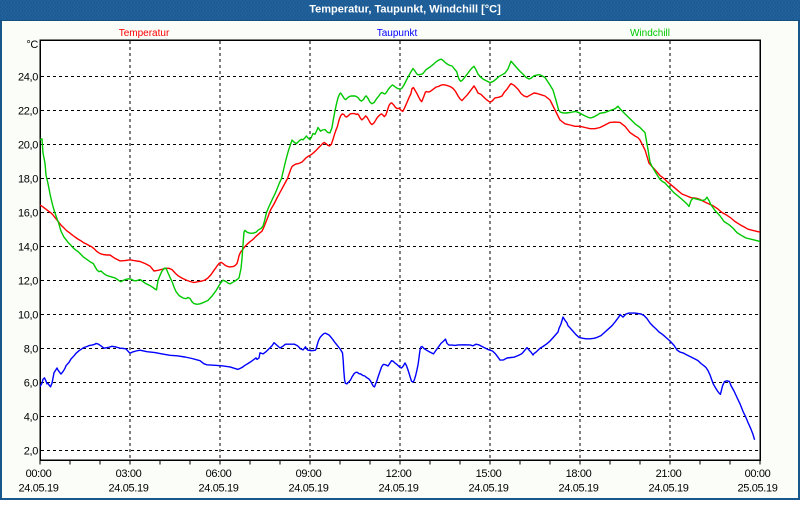 The width and height of the screenshot is (800, 505). What do you see at coordinates (219, 474) in the screenshot?
I see `svg-text: 06:00` at bounding box center [219, 474].